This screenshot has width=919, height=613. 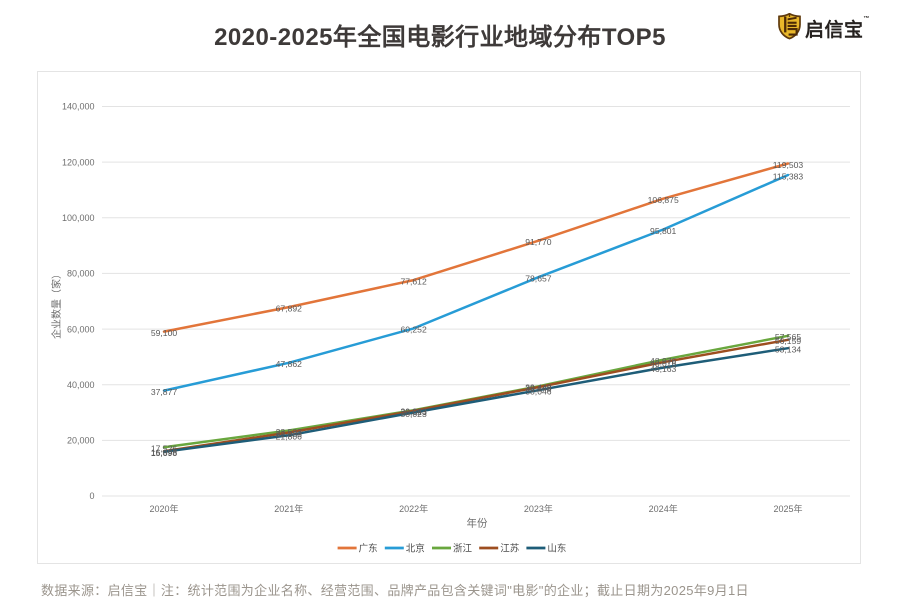 I want to click on svg-text: 江苏, so click(x=510, y=548).